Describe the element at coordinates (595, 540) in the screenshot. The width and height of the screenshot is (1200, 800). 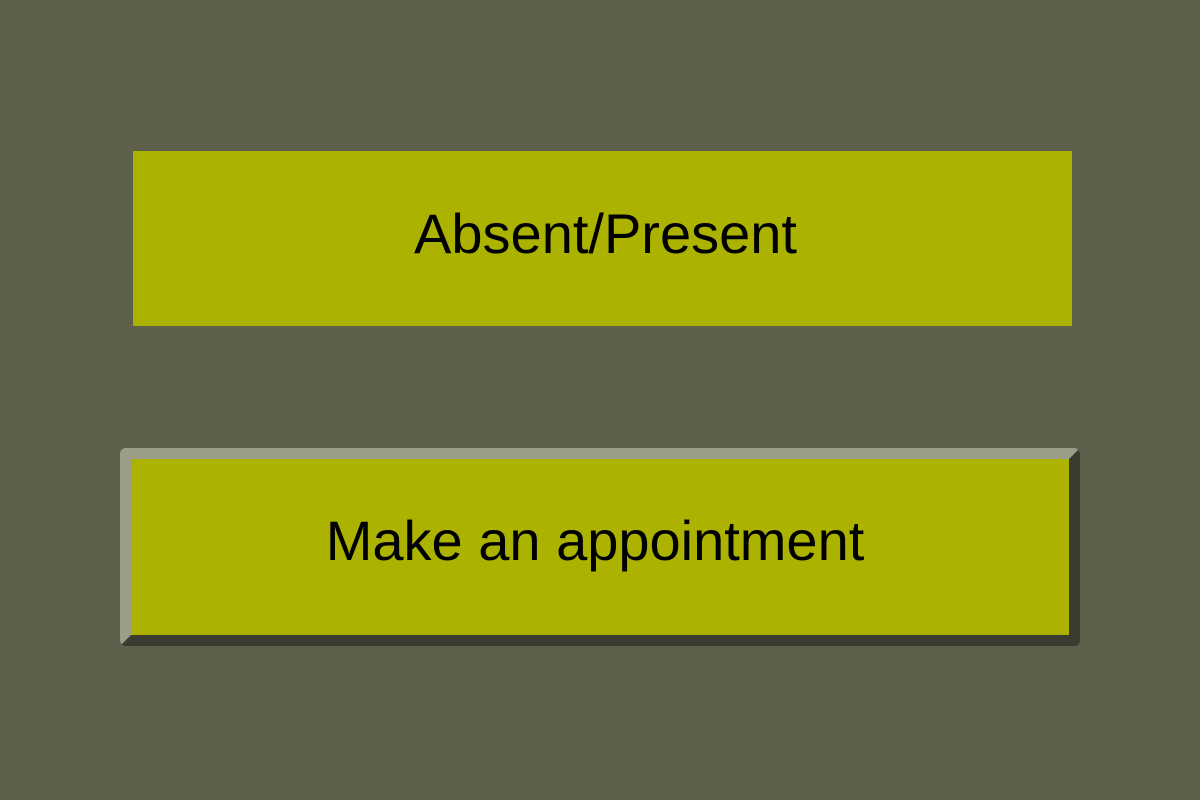
I see `make-appointment-label: Make an appointment` at that location.